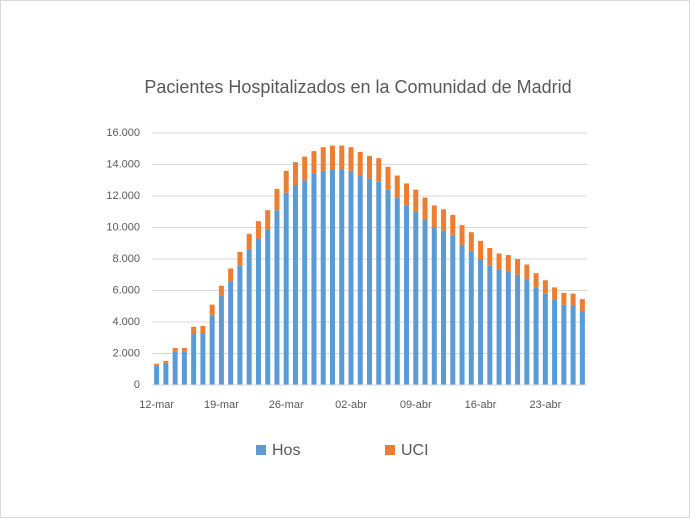 The width and height of the screenshot is (690, 523). I want to click on y-tick-label: 0, so click(137, 385).